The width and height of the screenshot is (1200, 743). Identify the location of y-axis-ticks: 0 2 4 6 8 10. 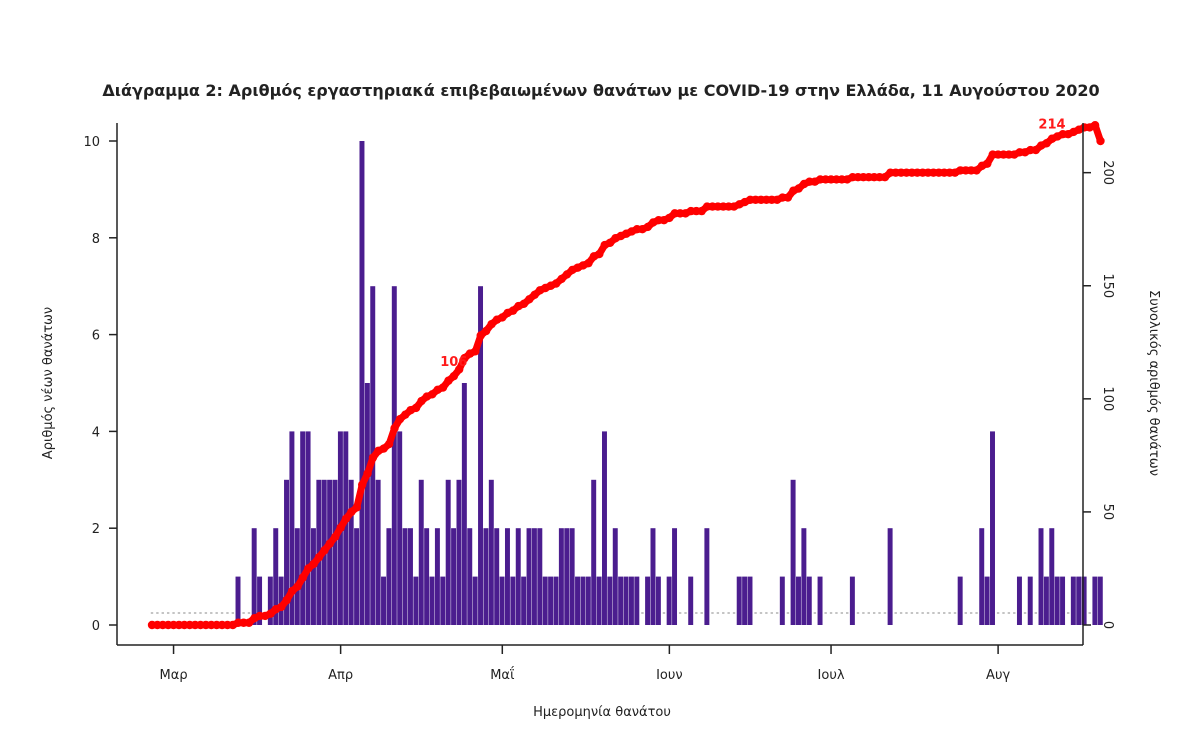
(100, 384).